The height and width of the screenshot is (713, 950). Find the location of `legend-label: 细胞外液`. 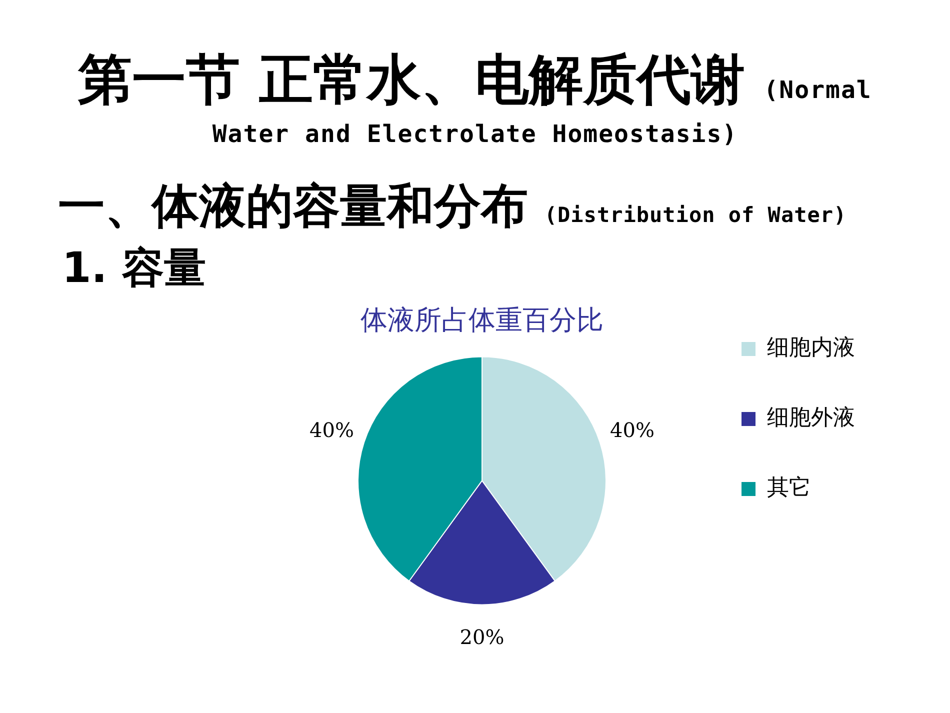

legend-label: 细胞外液 is located at coordinates (811, 418).